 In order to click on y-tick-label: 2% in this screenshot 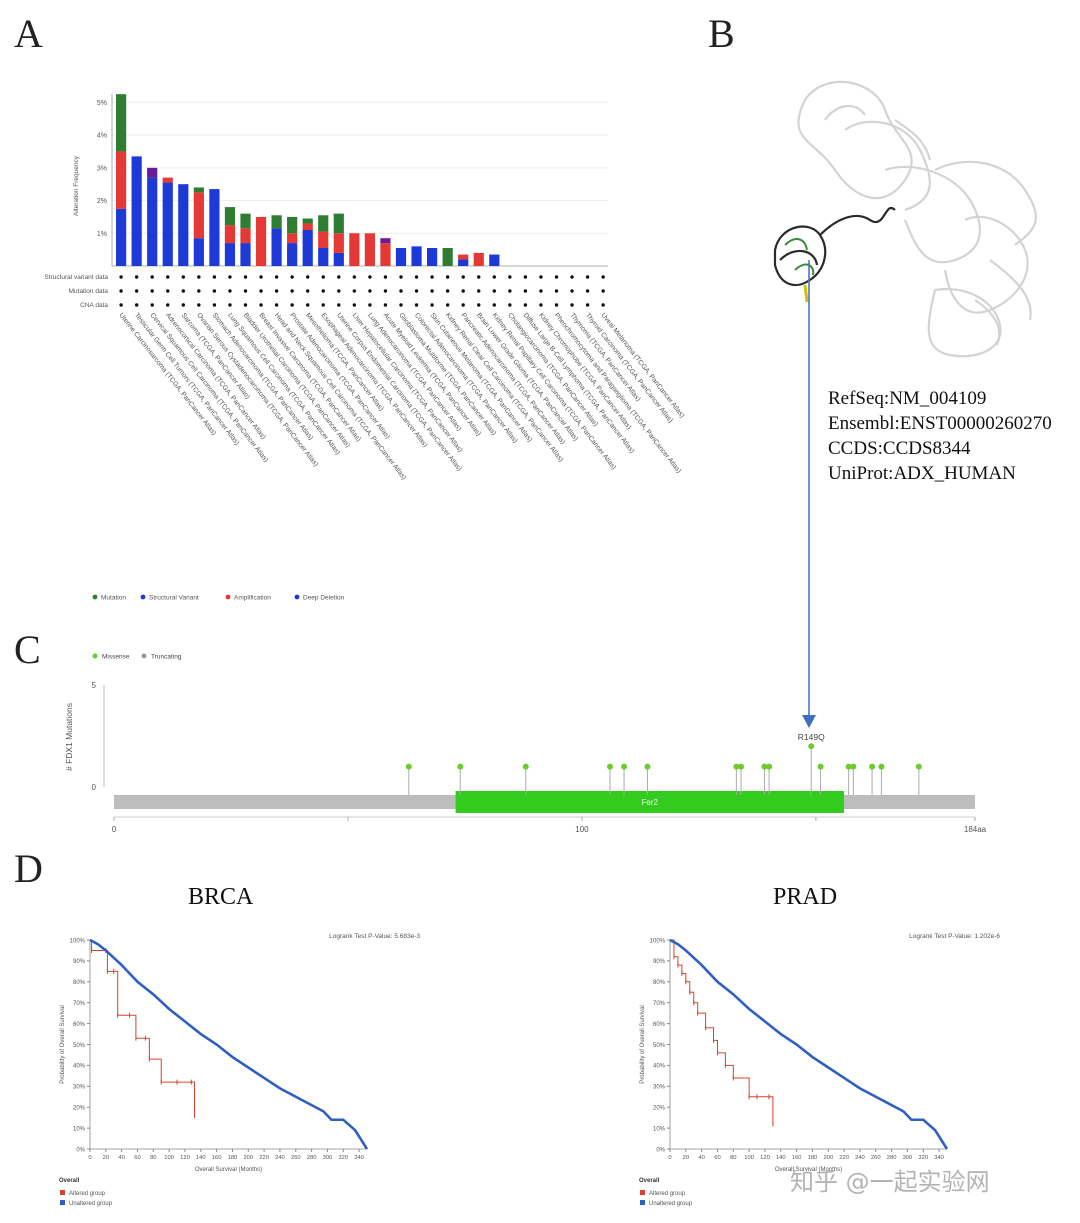, I will do `click(102, 201)`.